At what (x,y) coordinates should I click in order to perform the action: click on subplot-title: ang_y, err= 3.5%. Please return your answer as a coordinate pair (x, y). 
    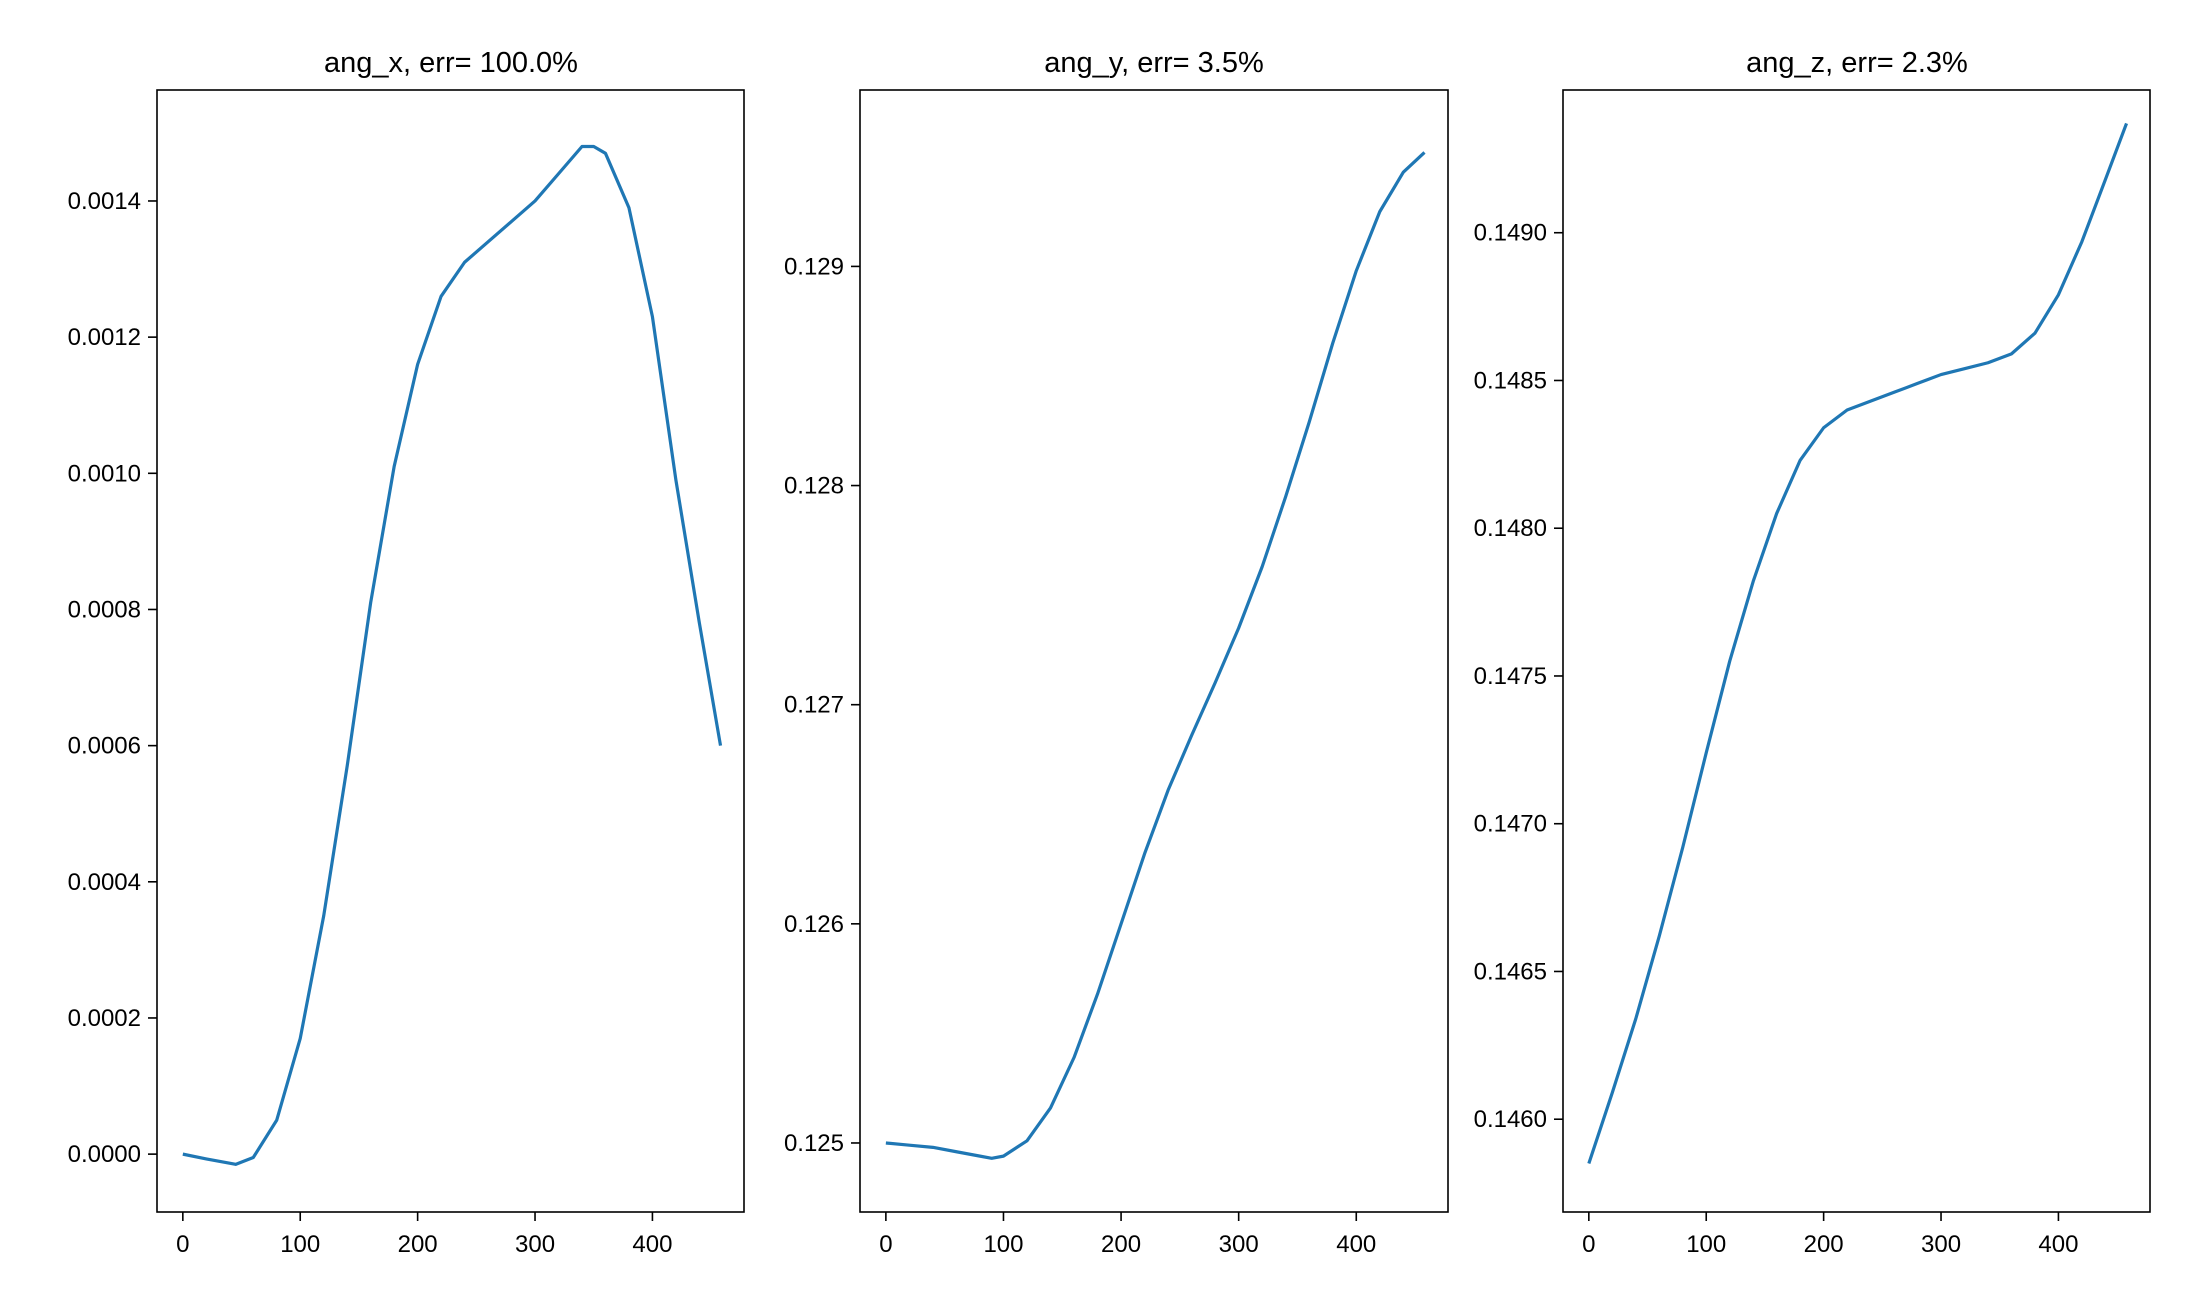
    Looking at the image, I should click on (1154, 63).